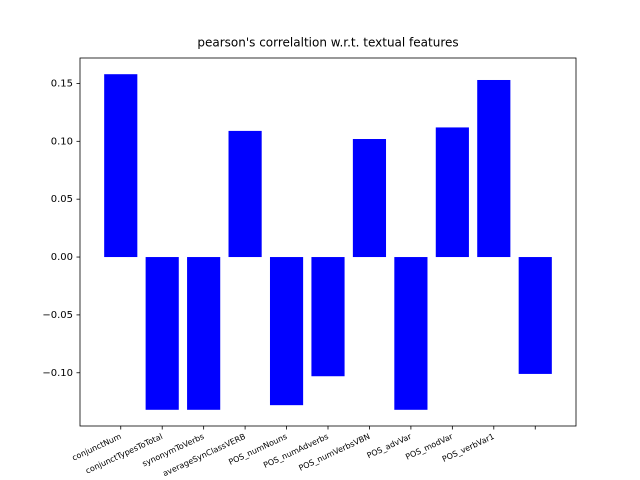 The width and height of the screenshot is (640, 480). What do you see at coordinates (62, 199) in the screenshot?
I see `y-tick-label: 0.05` at bounding box center [62, 199].